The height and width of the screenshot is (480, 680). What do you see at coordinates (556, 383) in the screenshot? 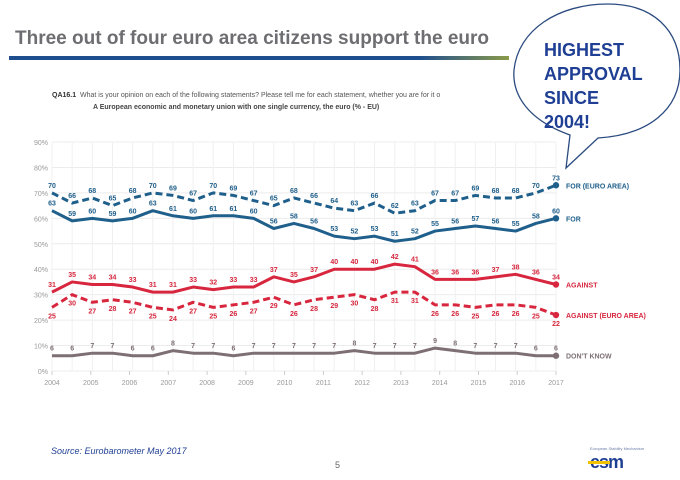
I see `x-tick-label: 2017` at bounding box center [556, 383].